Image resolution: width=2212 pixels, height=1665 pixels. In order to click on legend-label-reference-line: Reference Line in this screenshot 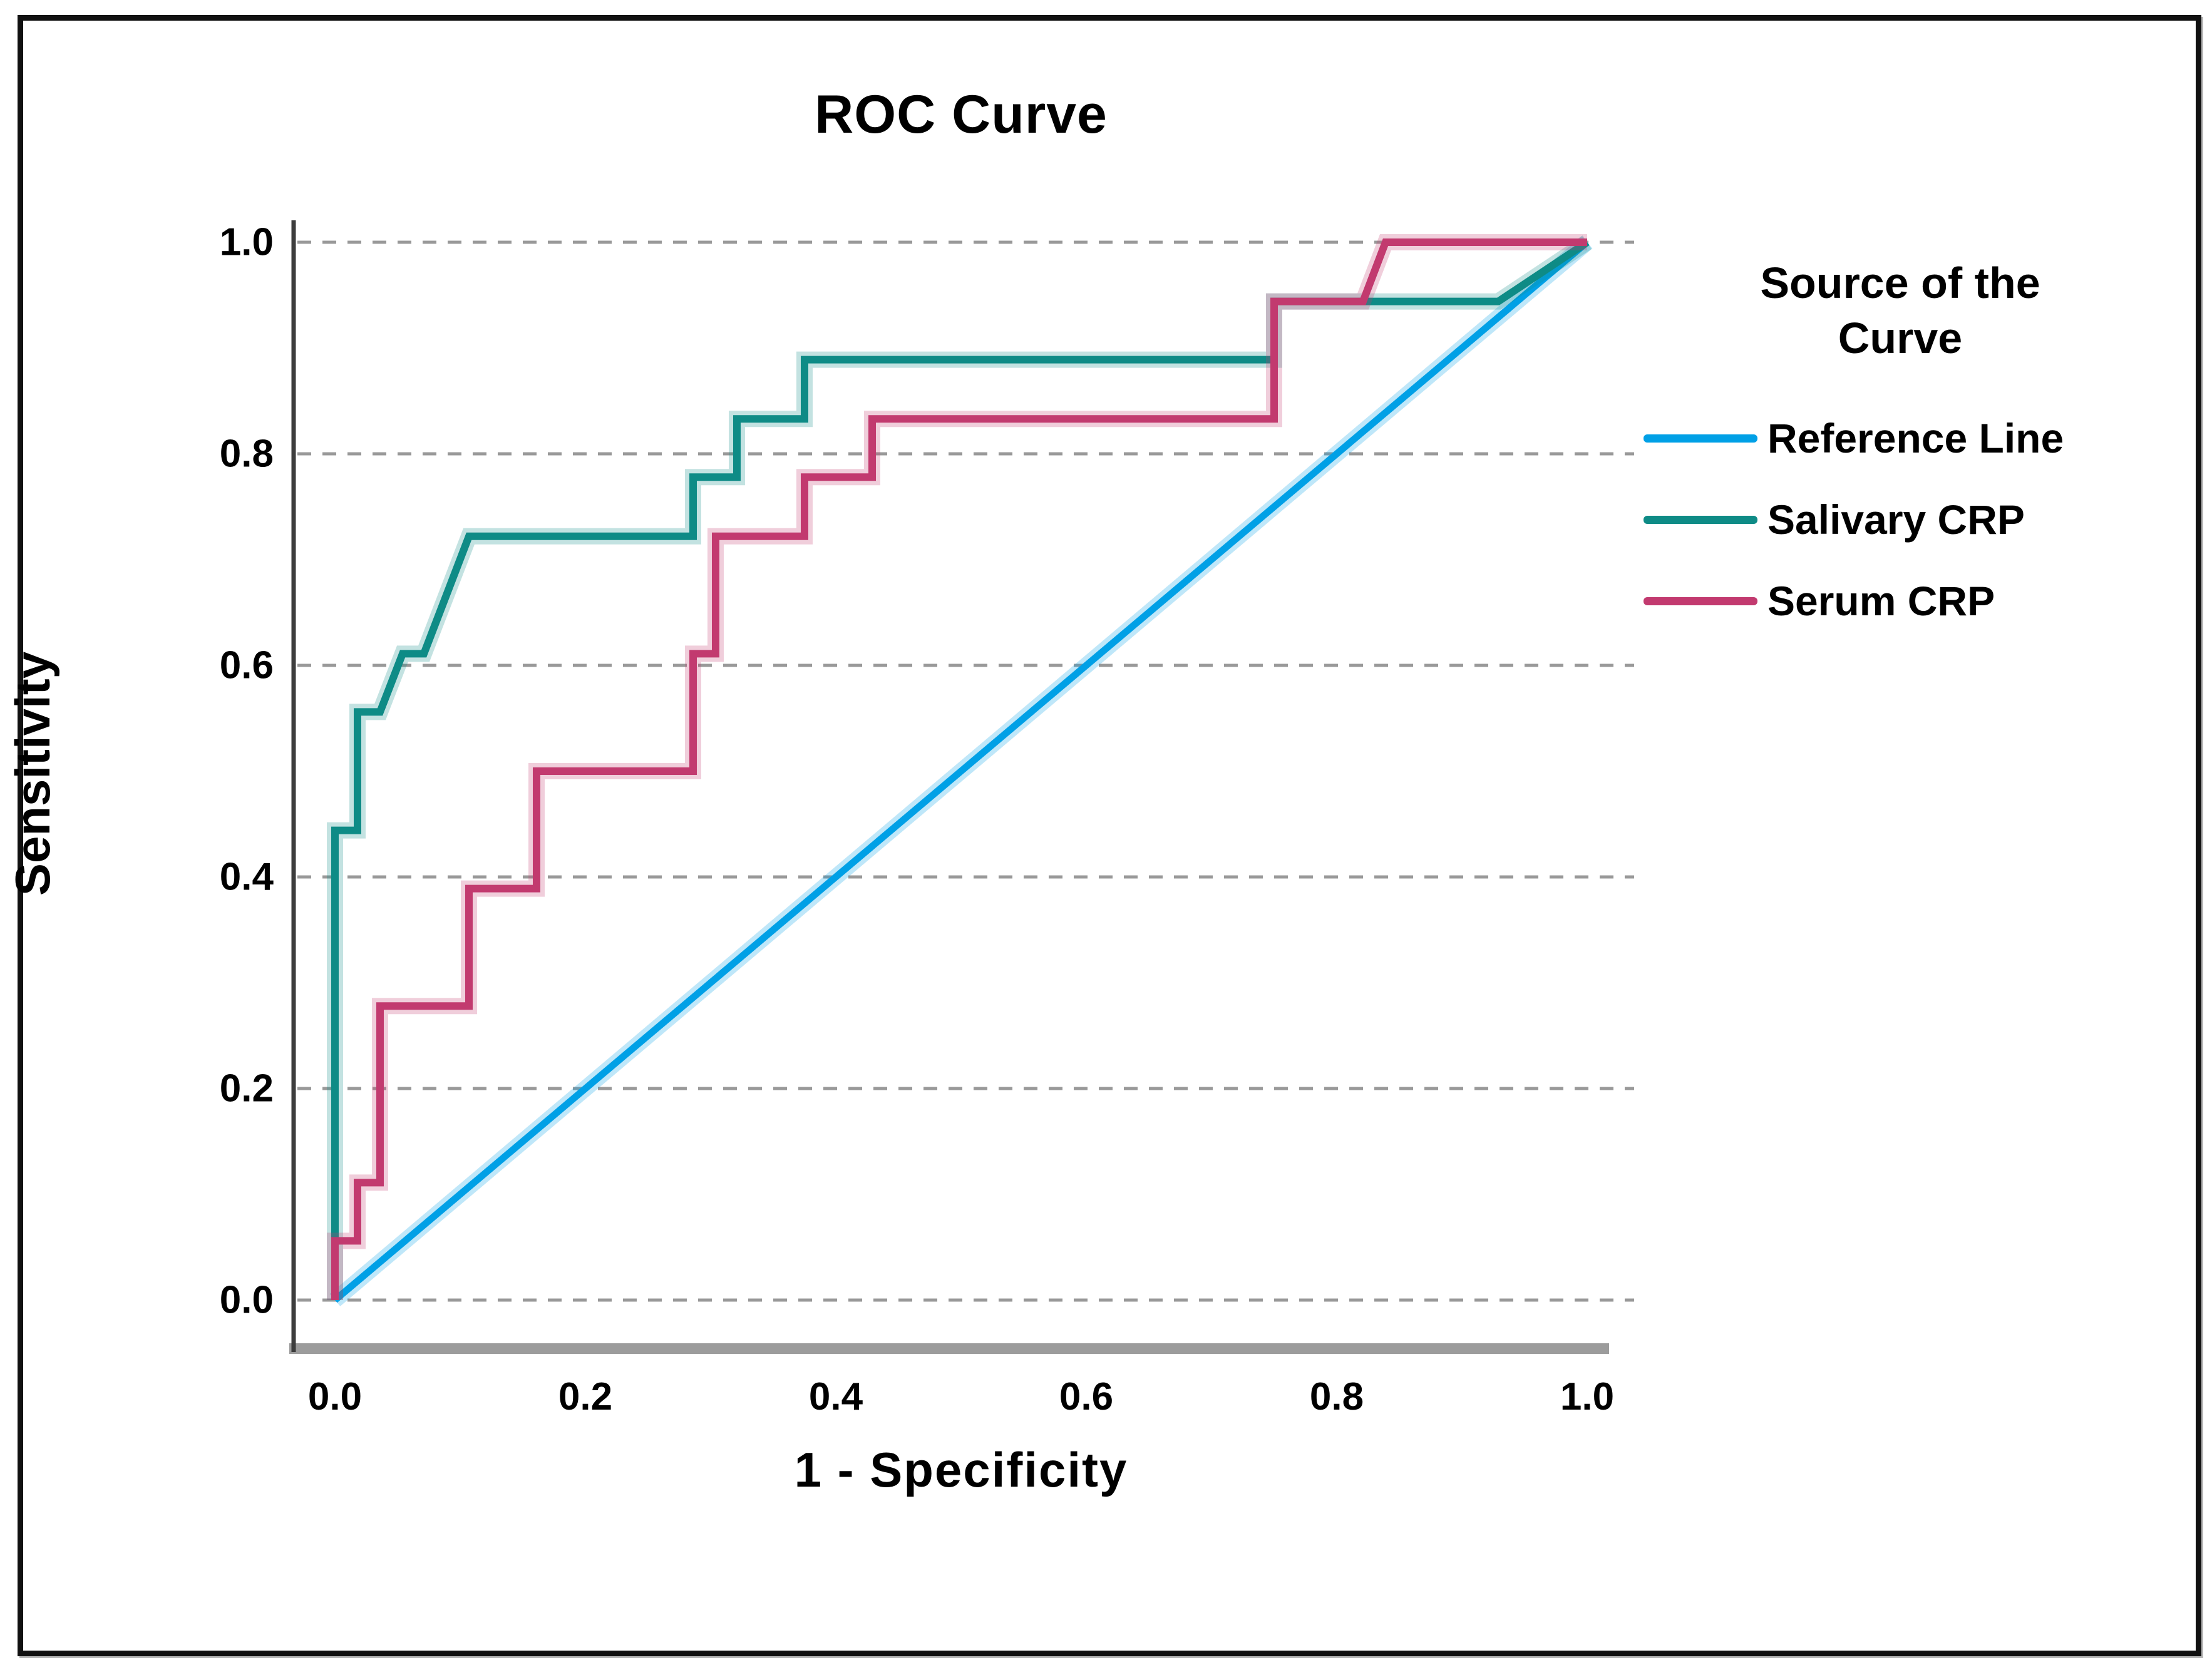, I will do `click(1915, 438)`.